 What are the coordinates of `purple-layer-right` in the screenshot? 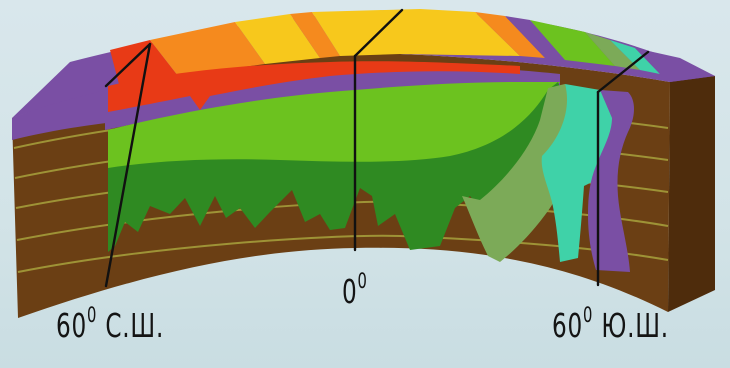 It's located at (611, 181).